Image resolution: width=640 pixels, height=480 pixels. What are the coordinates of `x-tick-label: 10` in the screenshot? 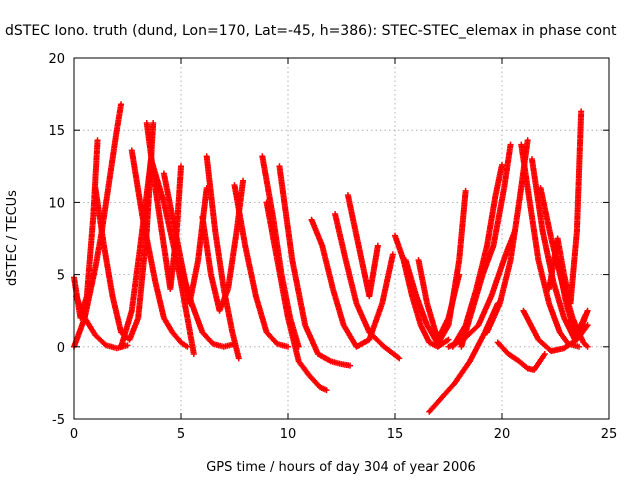 It's located at (288, 434).